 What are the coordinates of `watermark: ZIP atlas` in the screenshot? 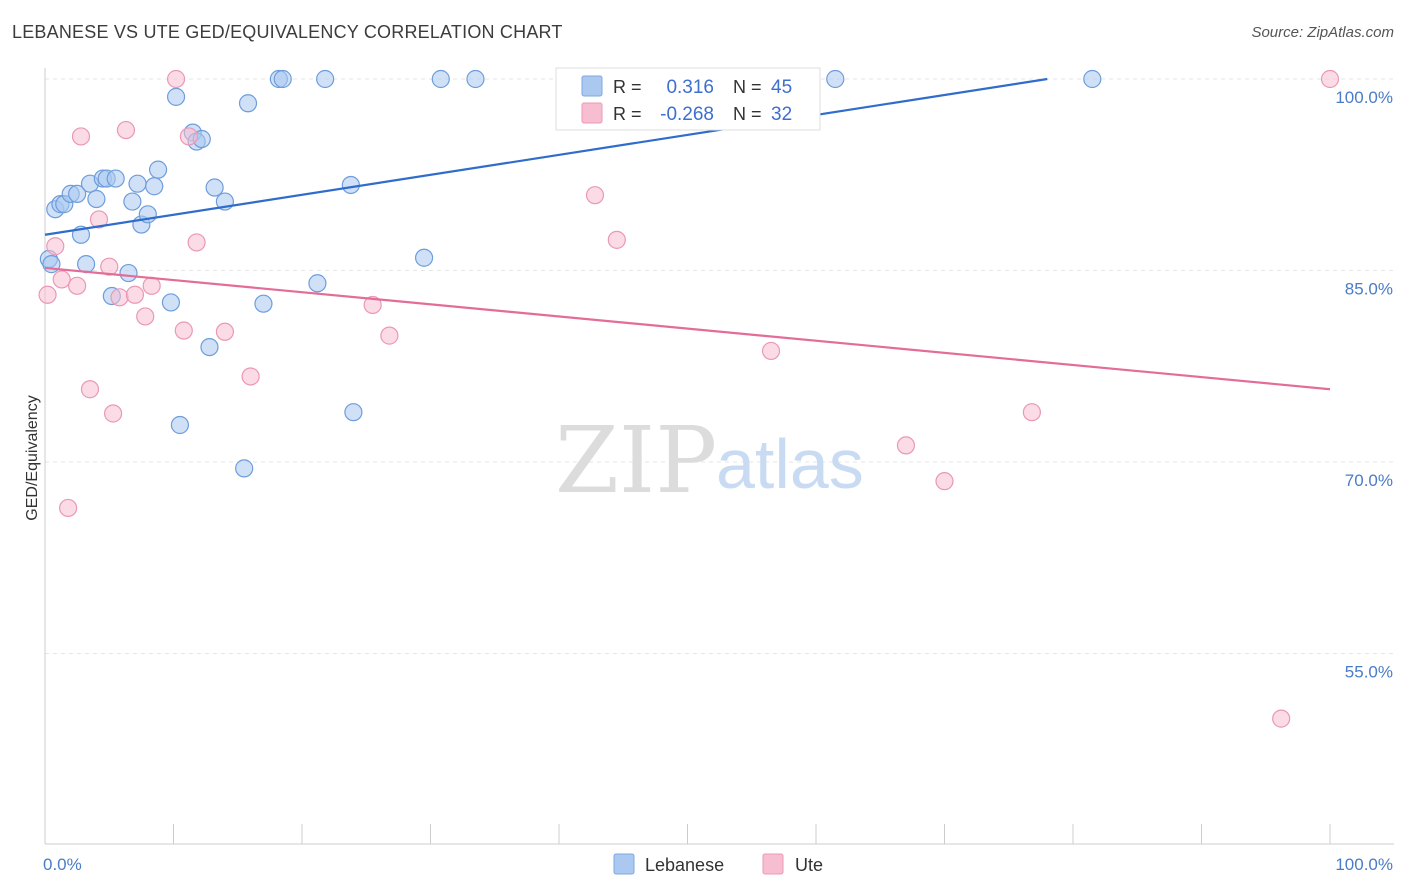 It's located at (709, 460).